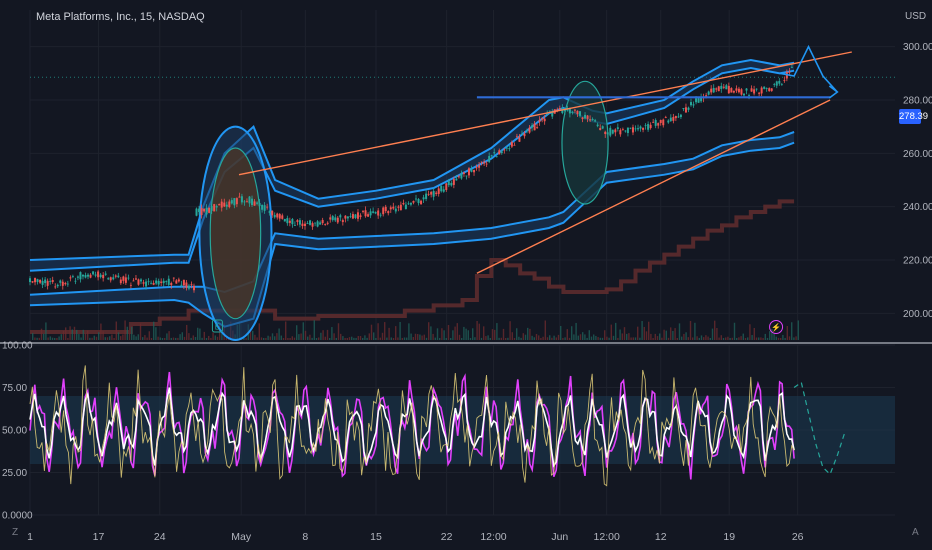  Describe the element at coordinates (120, 17) in the screenshot. I see `symbol-title: Meta Platforms, Inc., 15, NASDAQ` at that location.